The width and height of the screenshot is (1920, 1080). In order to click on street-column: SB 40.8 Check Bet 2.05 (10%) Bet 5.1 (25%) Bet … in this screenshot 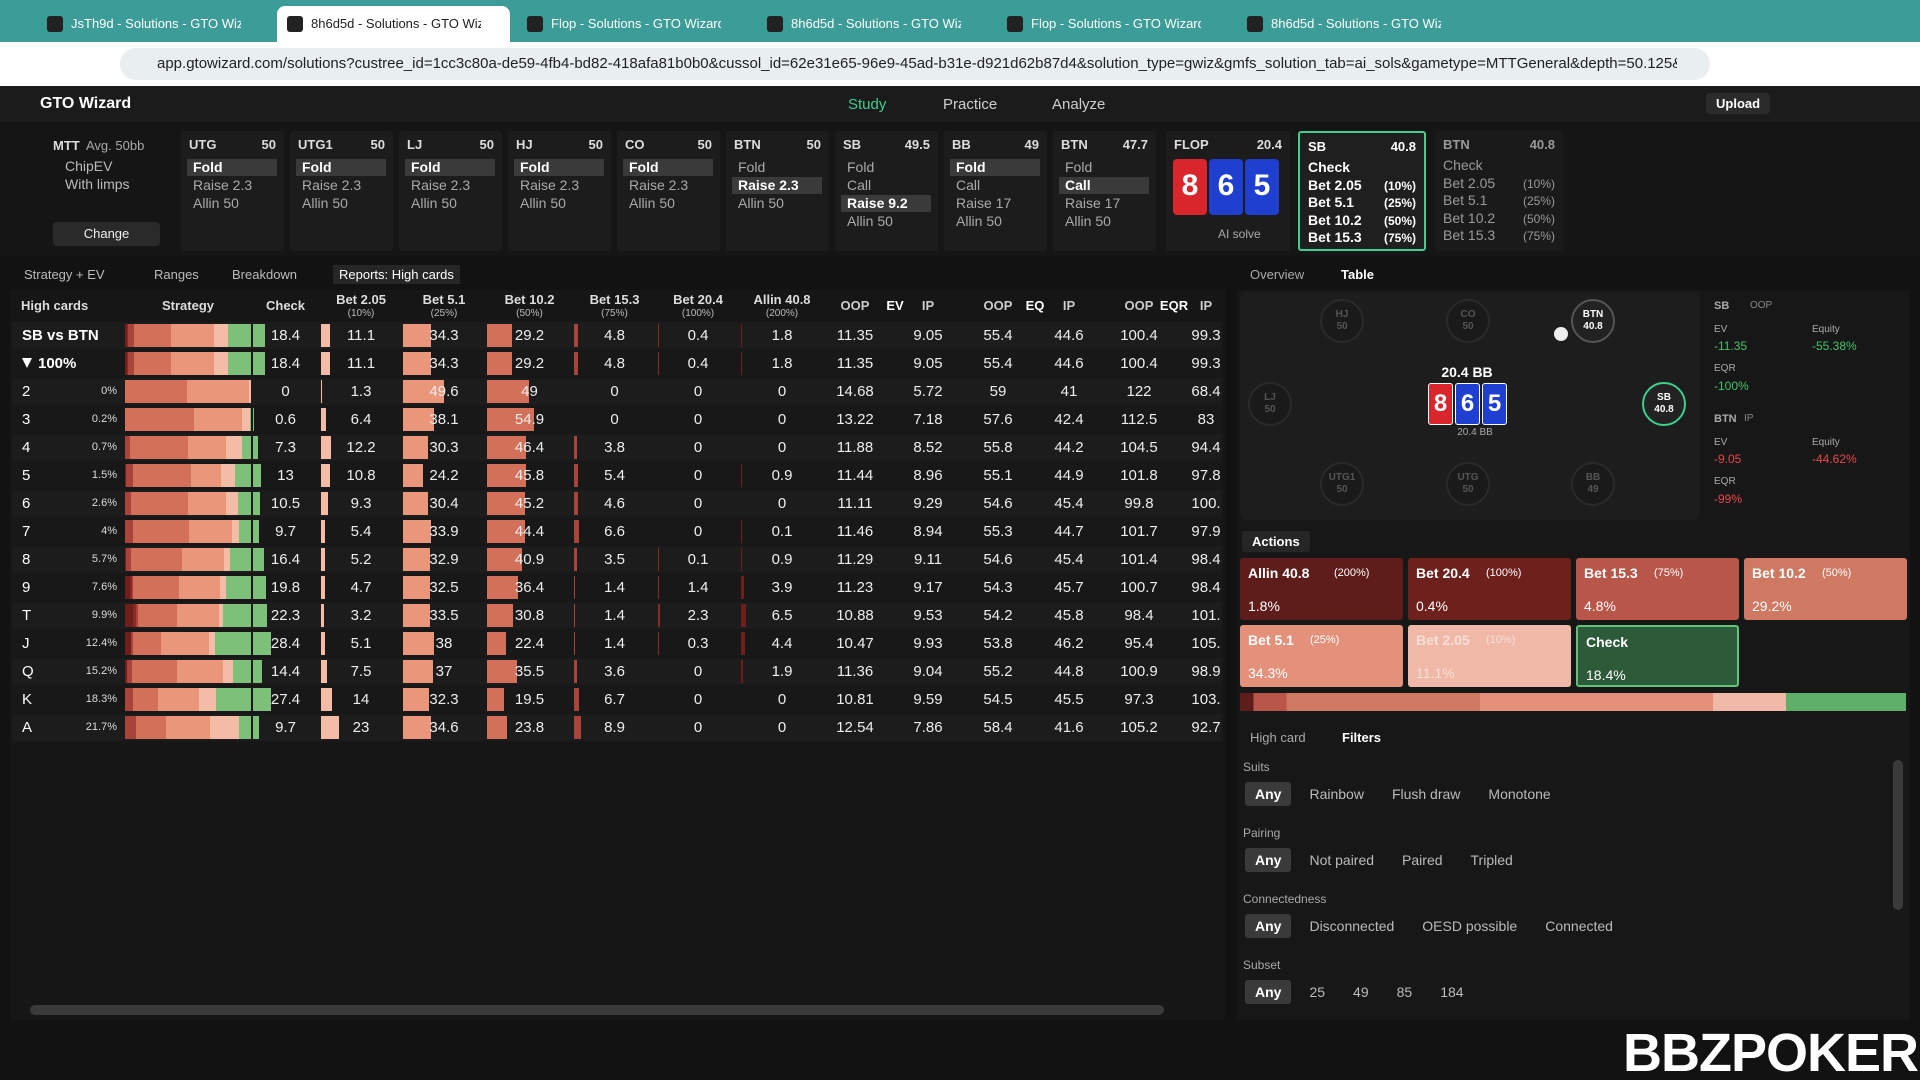, I will do `click(1362, 191)`.